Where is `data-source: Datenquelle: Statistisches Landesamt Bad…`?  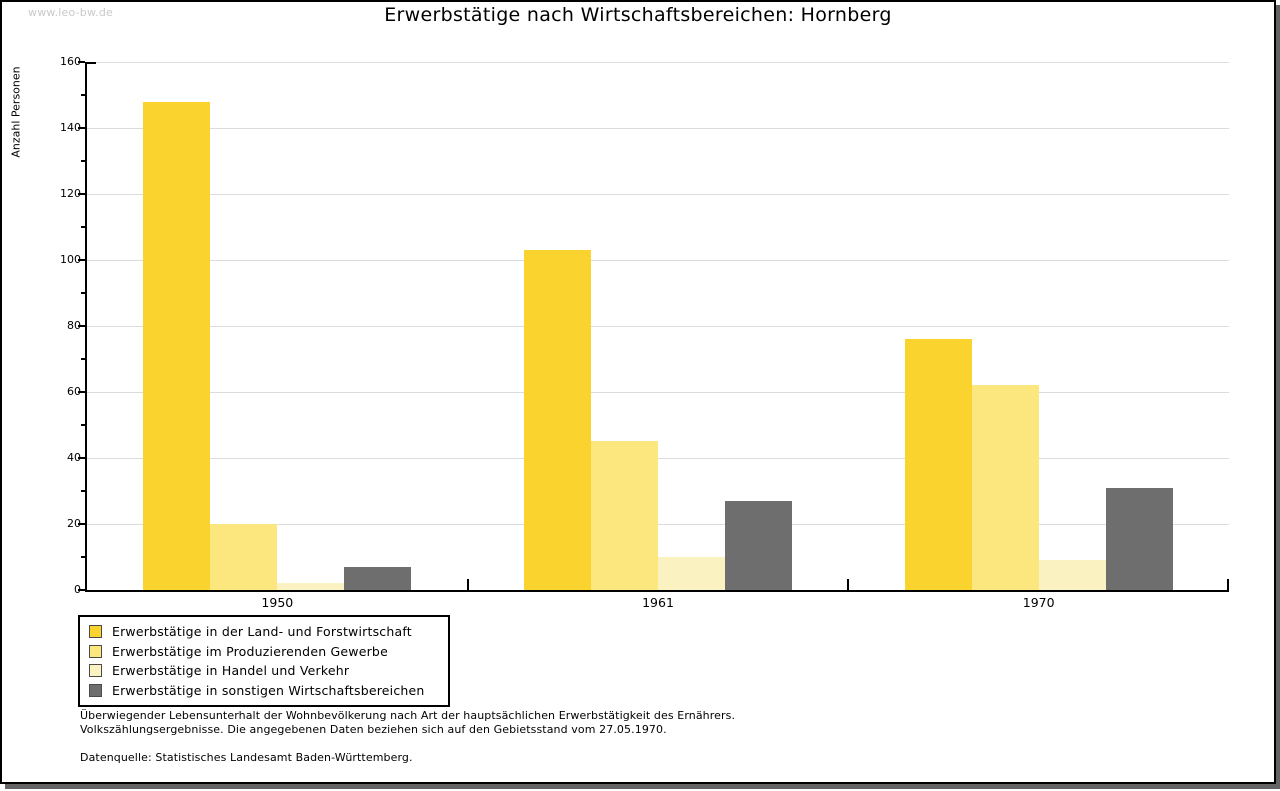
data-source: Datenquelle: Statistisches Landesamt Bad… is located at coordinates (246, 757).